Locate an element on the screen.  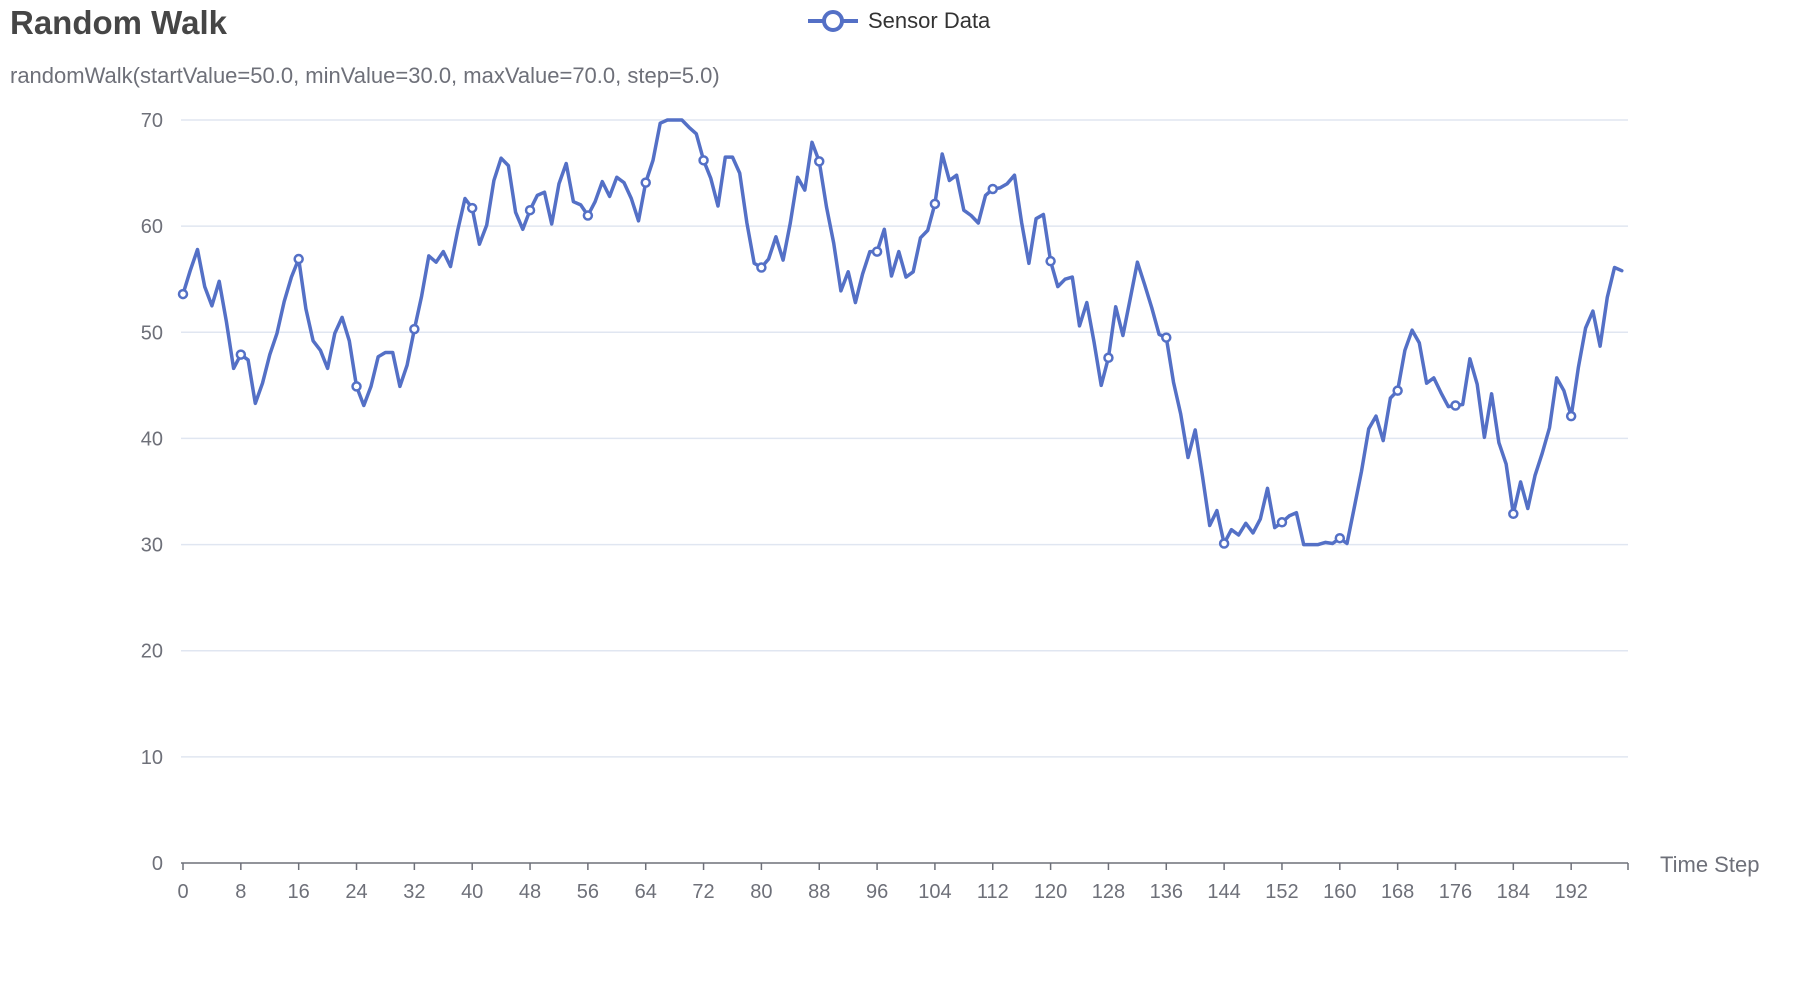
x-tick-label-0: 0 is located at coordinates (182, 892).